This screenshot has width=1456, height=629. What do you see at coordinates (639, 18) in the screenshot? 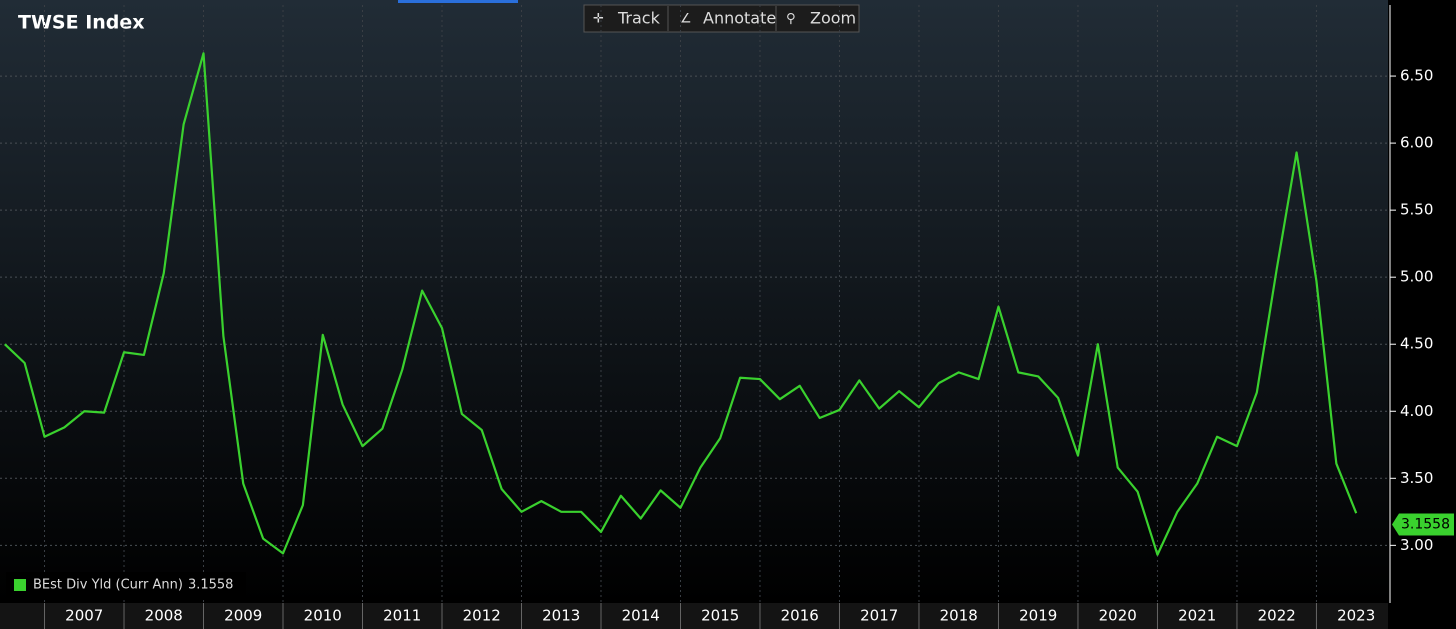
I see `track-button: Track` at bounding box center [639, 18].